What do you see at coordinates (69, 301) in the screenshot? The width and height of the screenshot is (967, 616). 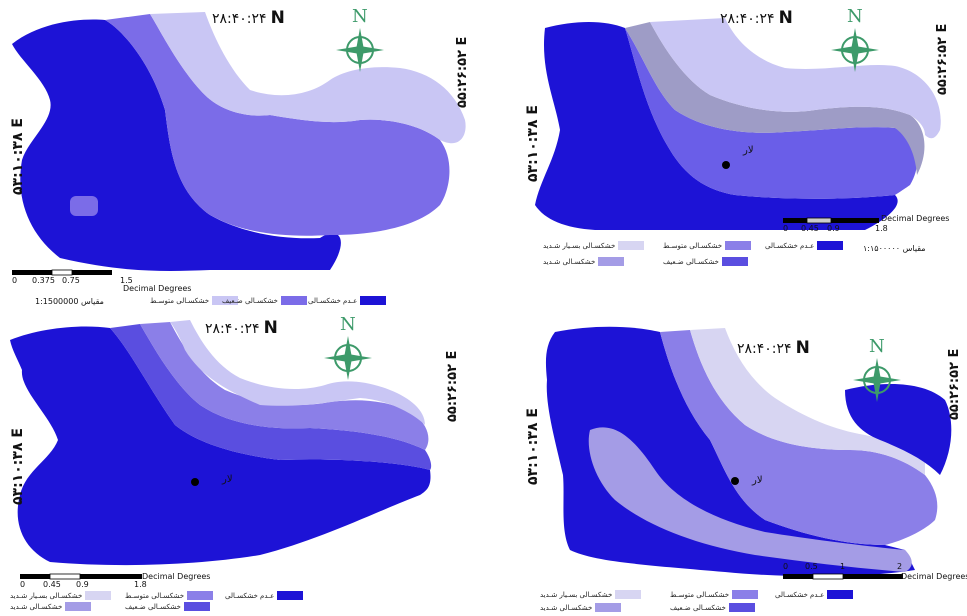 I see `scale-ratio: مقیاس 1:1500000` at bounding box center [69, 301].